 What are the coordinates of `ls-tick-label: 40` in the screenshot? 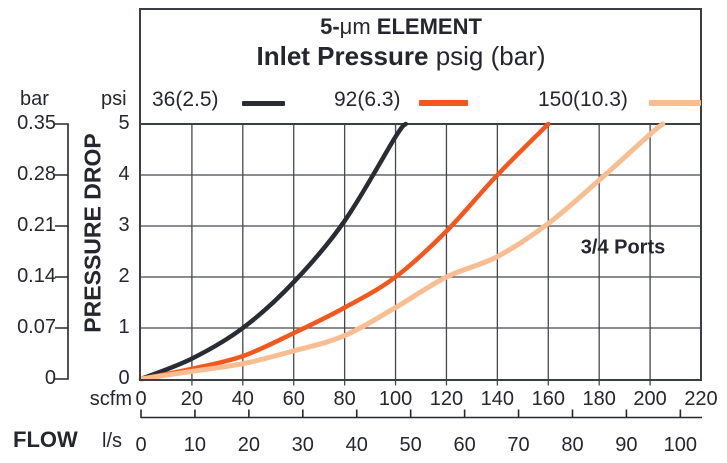 It's located at (356, 445).